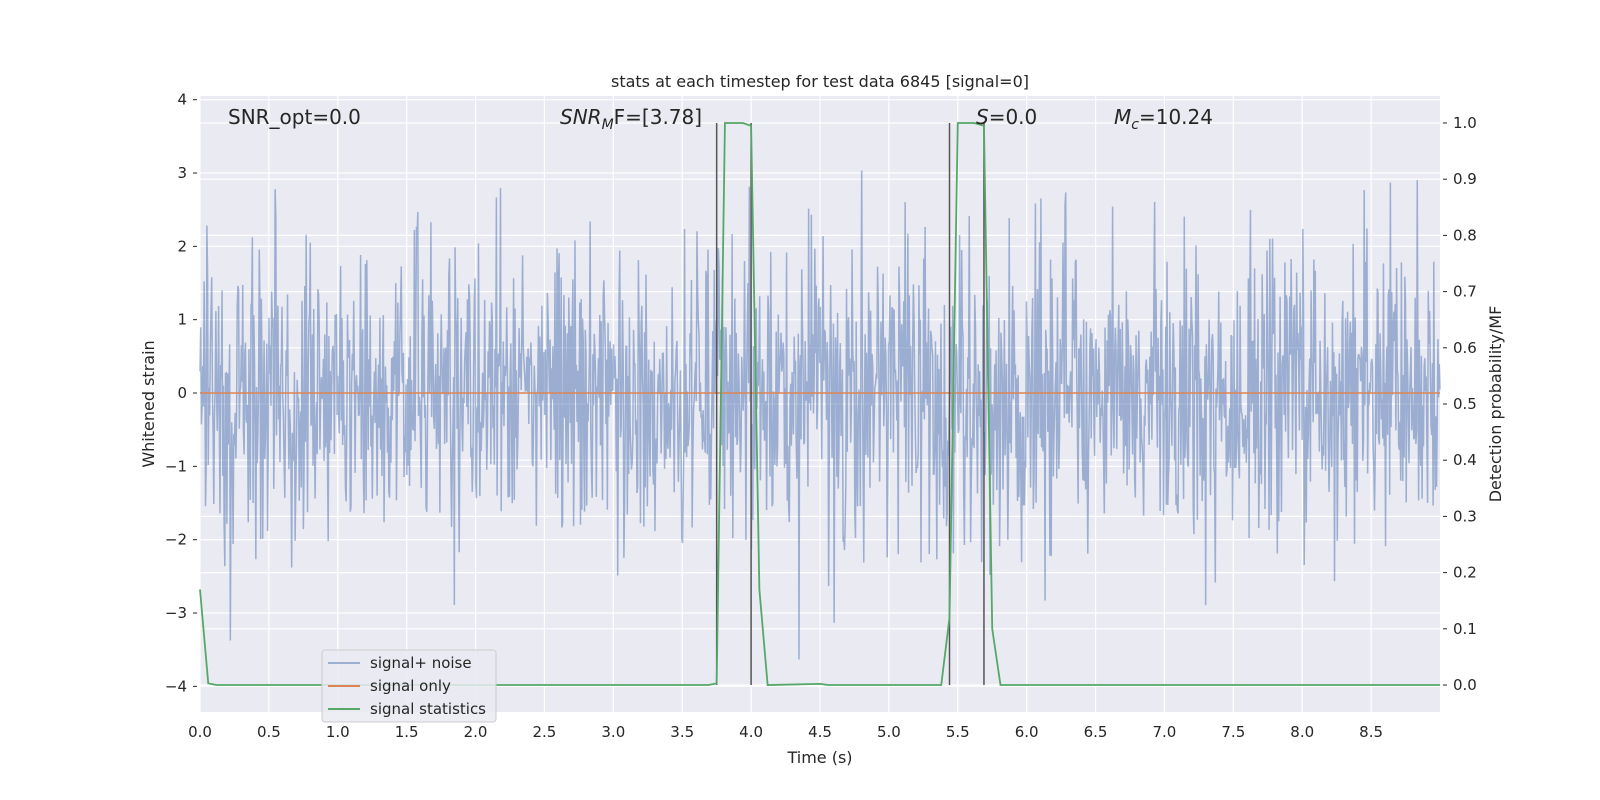 This screenshot has height=800, width=1600. What do you see at coordinates (1465, 292) in the screenshot?
I see `y2-tick-label: 0.7` at bounding box center [1465, 292].